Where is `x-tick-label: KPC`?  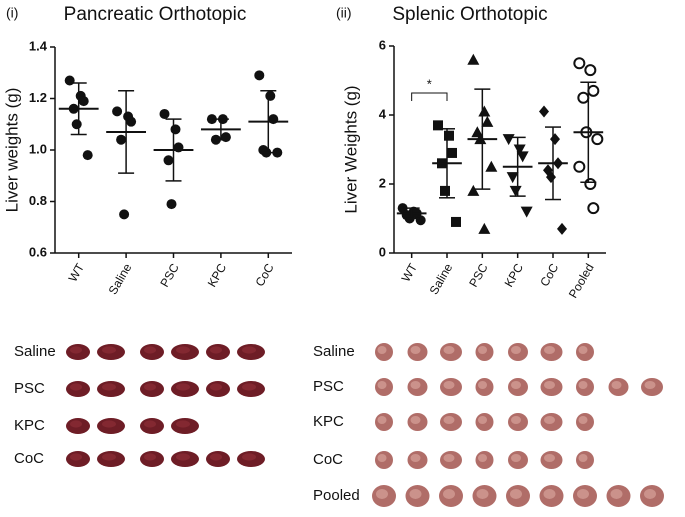
x-tick-label: KPC is located at coordinates (514, 275).